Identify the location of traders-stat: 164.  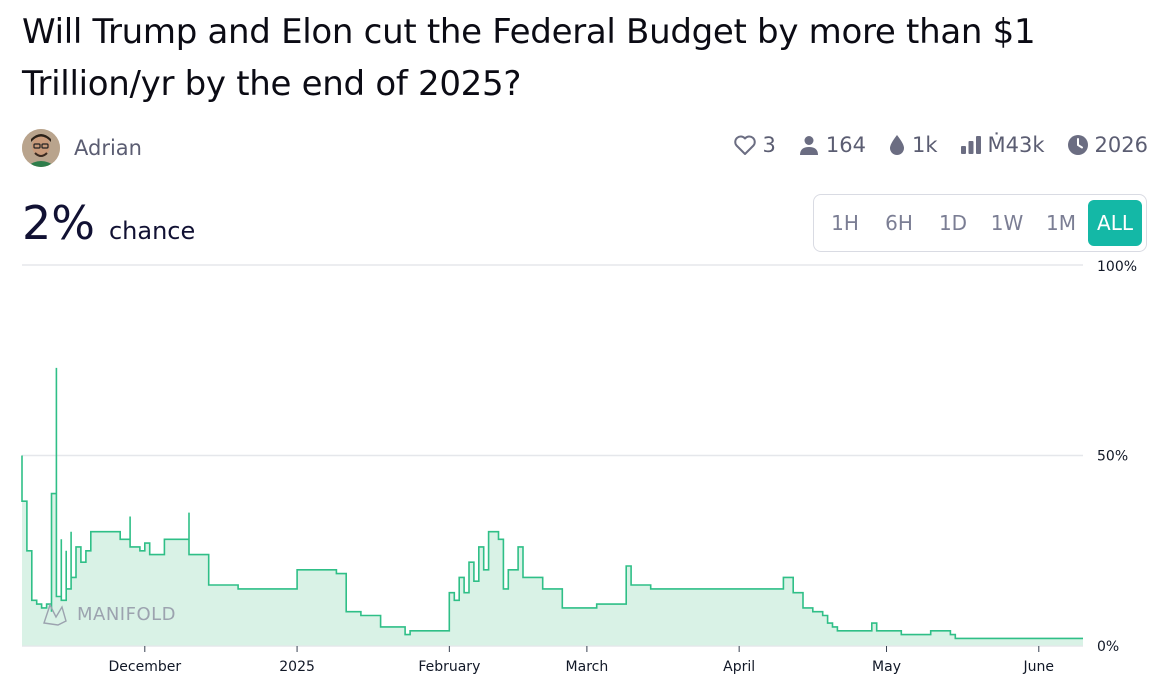
(832, 145).